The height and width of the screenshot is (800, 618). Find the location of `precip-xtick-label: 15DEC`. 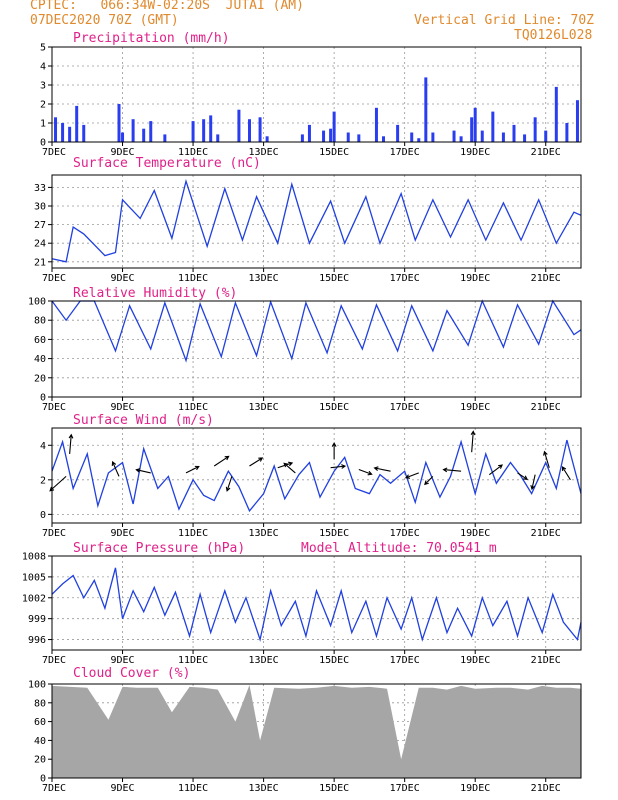

precip-xtick-label: 15DEC is located at coordinates (334, 152).